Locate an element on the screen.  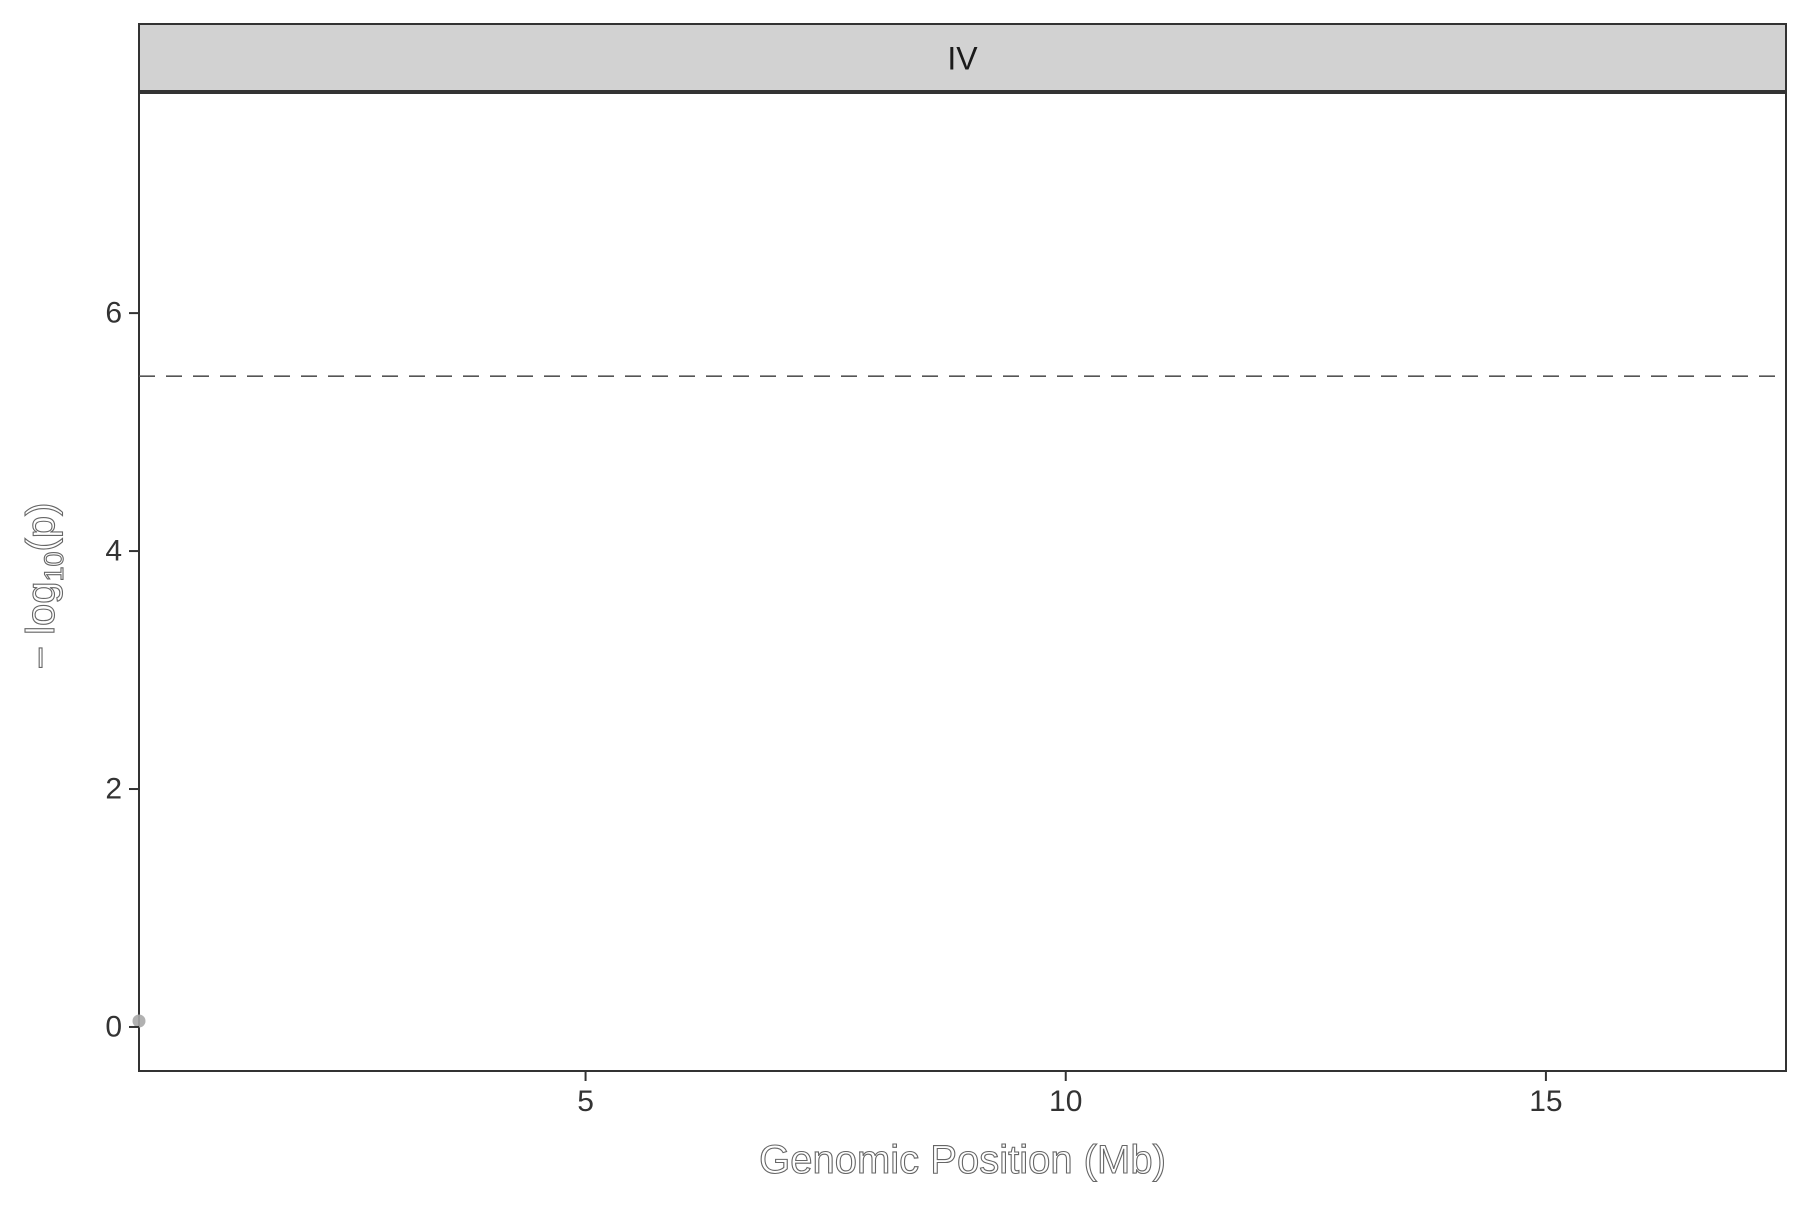
x-tick-label: 10 is located at coordinates (1065, 1101).